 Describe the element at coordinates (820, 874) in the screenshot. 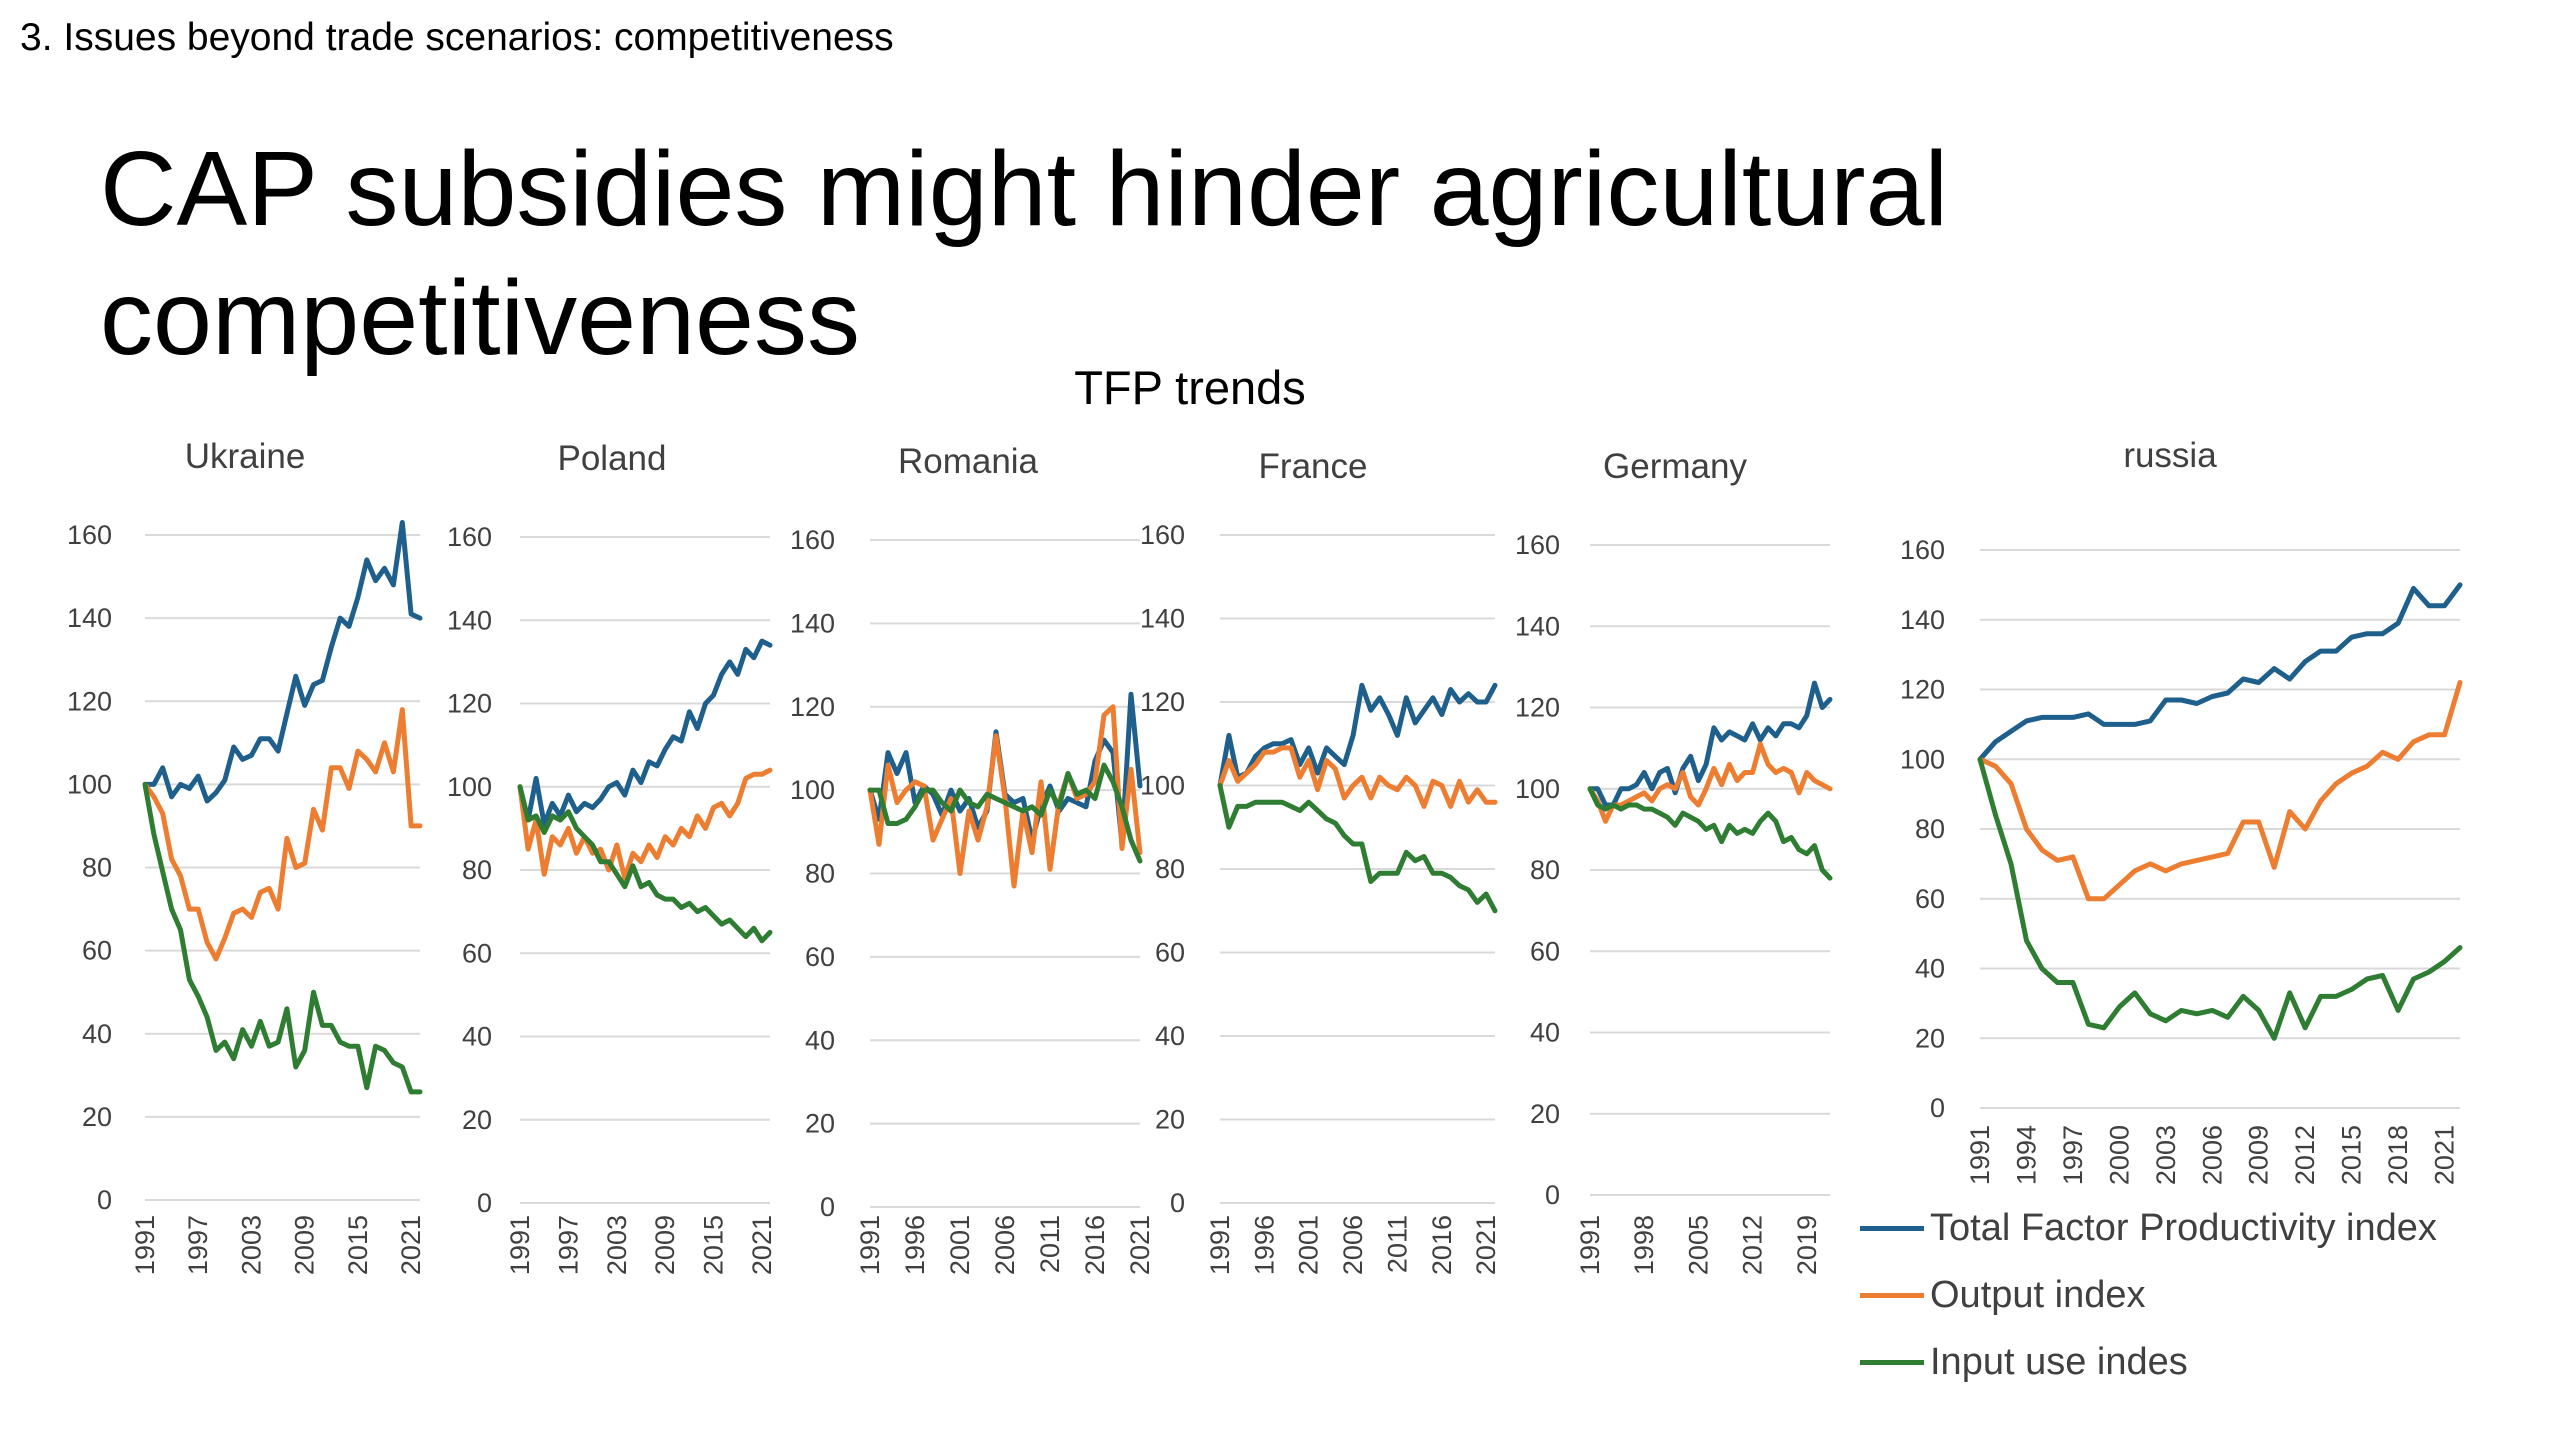

I see `y-tick-label-romania: 80` at that location.